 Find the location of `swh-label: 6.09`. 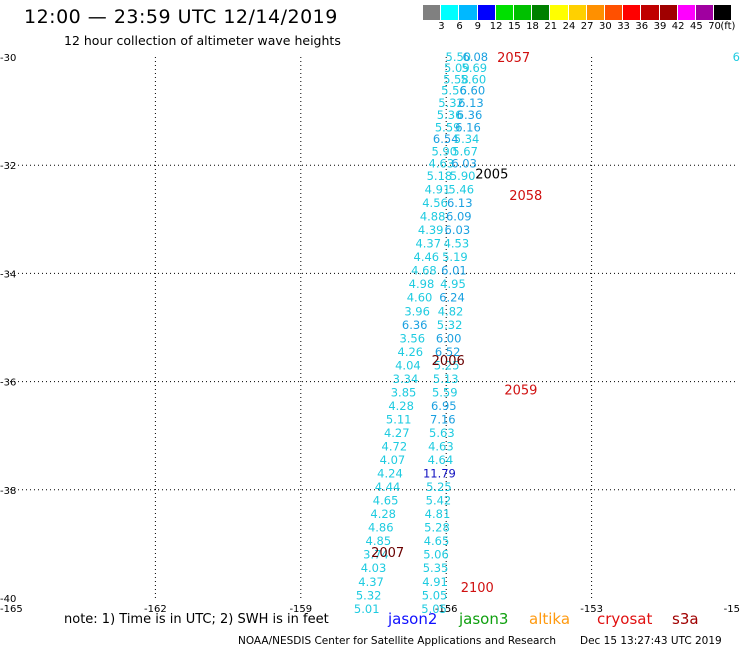

swh-label: 6.09 is located at coordinates (459, 217).